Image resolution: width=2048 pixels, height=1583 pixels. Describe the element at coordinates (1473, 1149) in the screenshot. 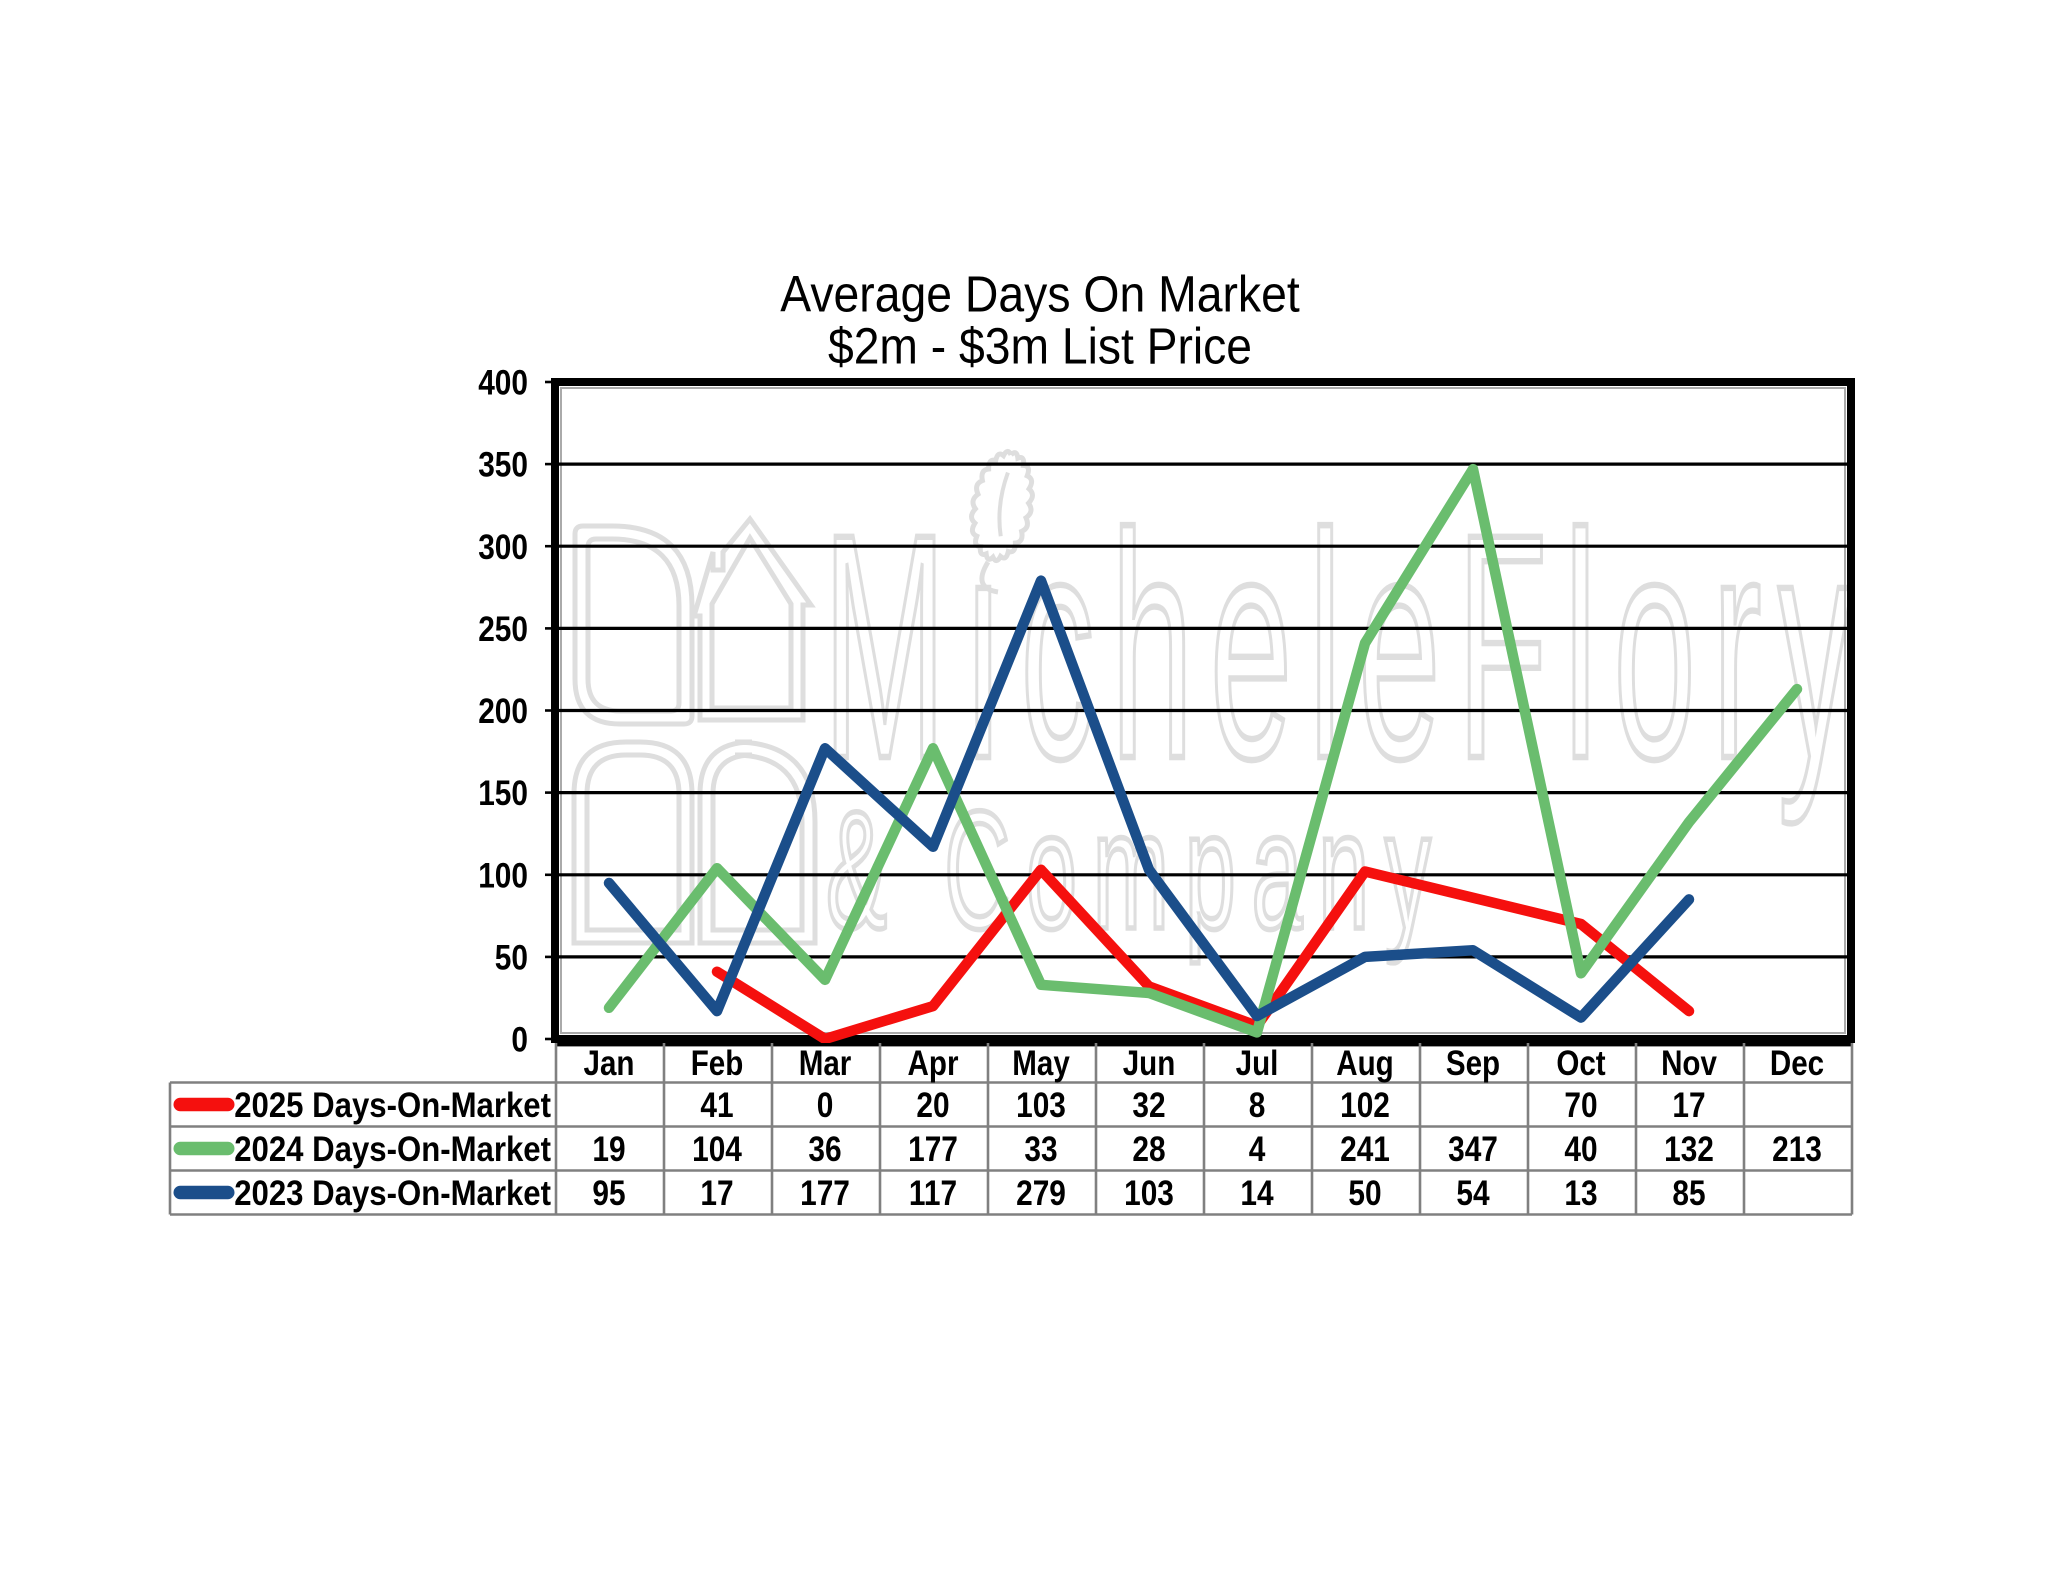

I see `svg-text: 347` at that location.